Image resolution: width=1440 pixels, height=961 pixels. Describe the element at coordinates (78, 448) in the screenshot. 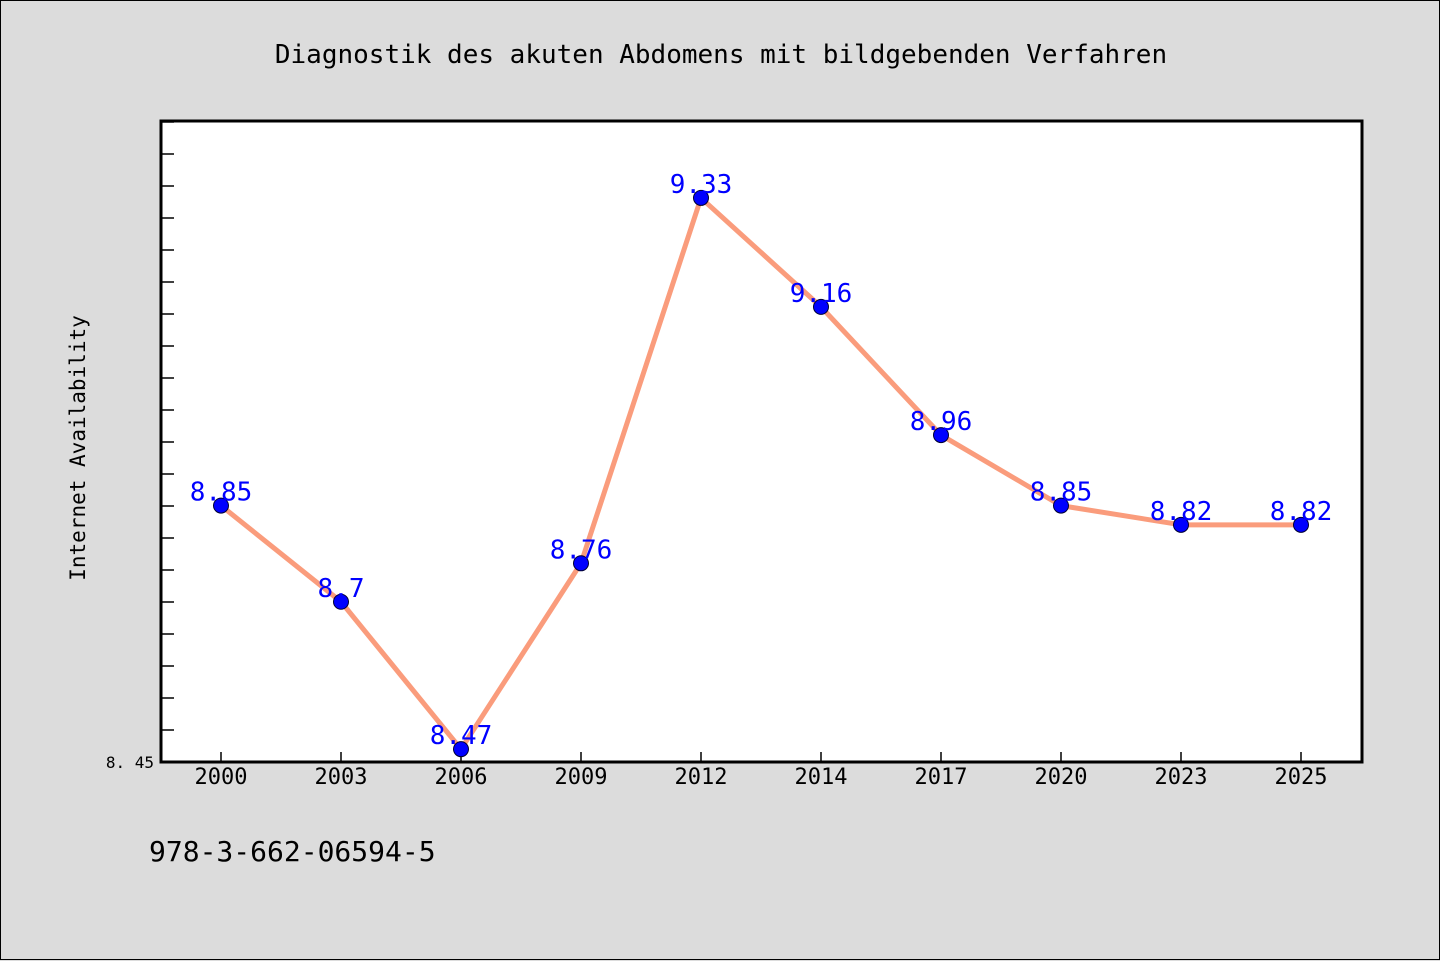

I see `y-axis-label: Internet Availability` at that location.